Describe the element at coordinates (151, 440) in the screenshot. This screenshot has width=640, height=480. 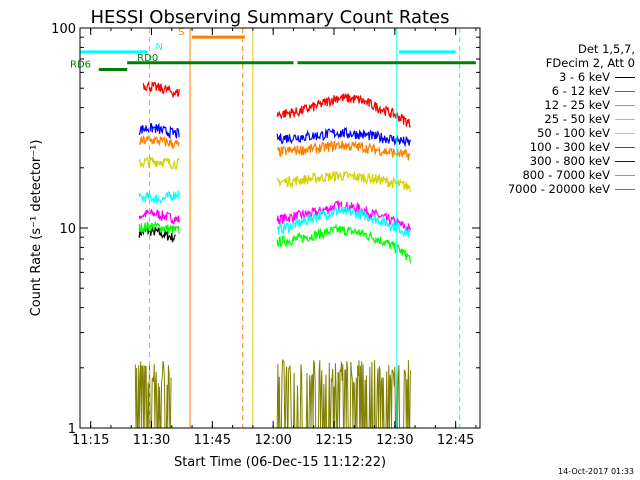
I see `x-tick-label: 11:30` at that location.